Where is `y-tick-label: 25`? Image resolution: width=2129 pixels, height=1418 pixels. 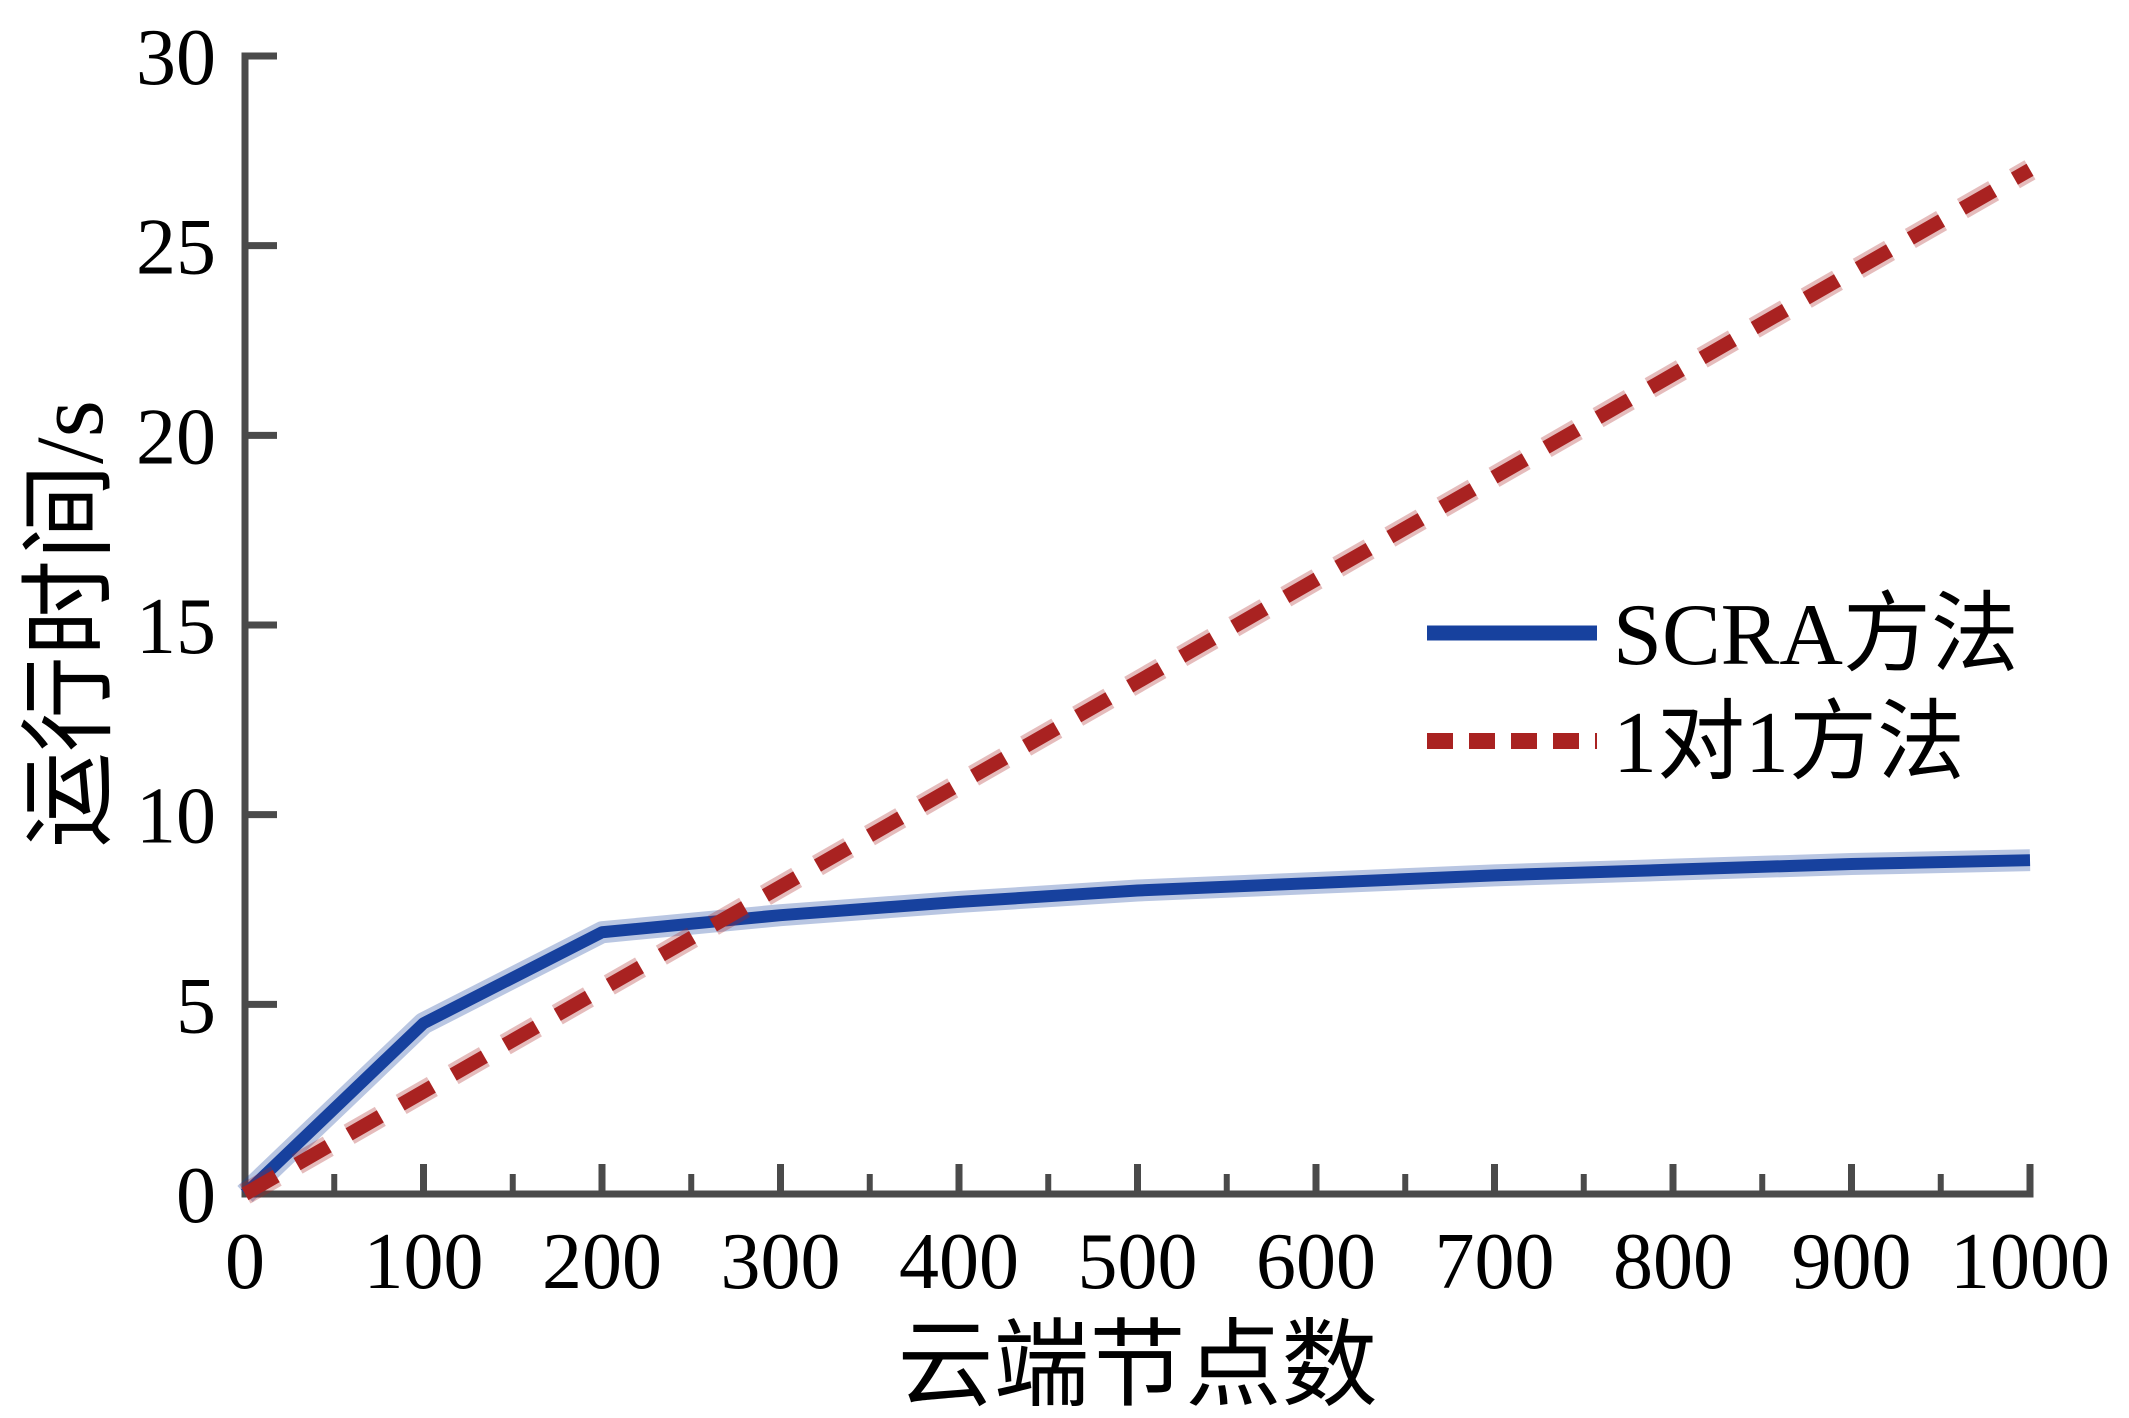 y-tick-label: 25 is located at coordinates (176, 248).